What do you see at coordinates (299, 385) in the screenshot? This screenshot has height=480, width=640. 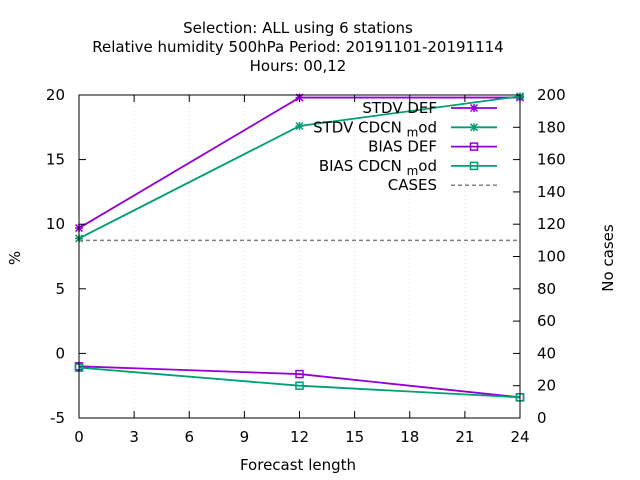 I see `data-point-bias-cdcnod` at bounding box center [299, 385].